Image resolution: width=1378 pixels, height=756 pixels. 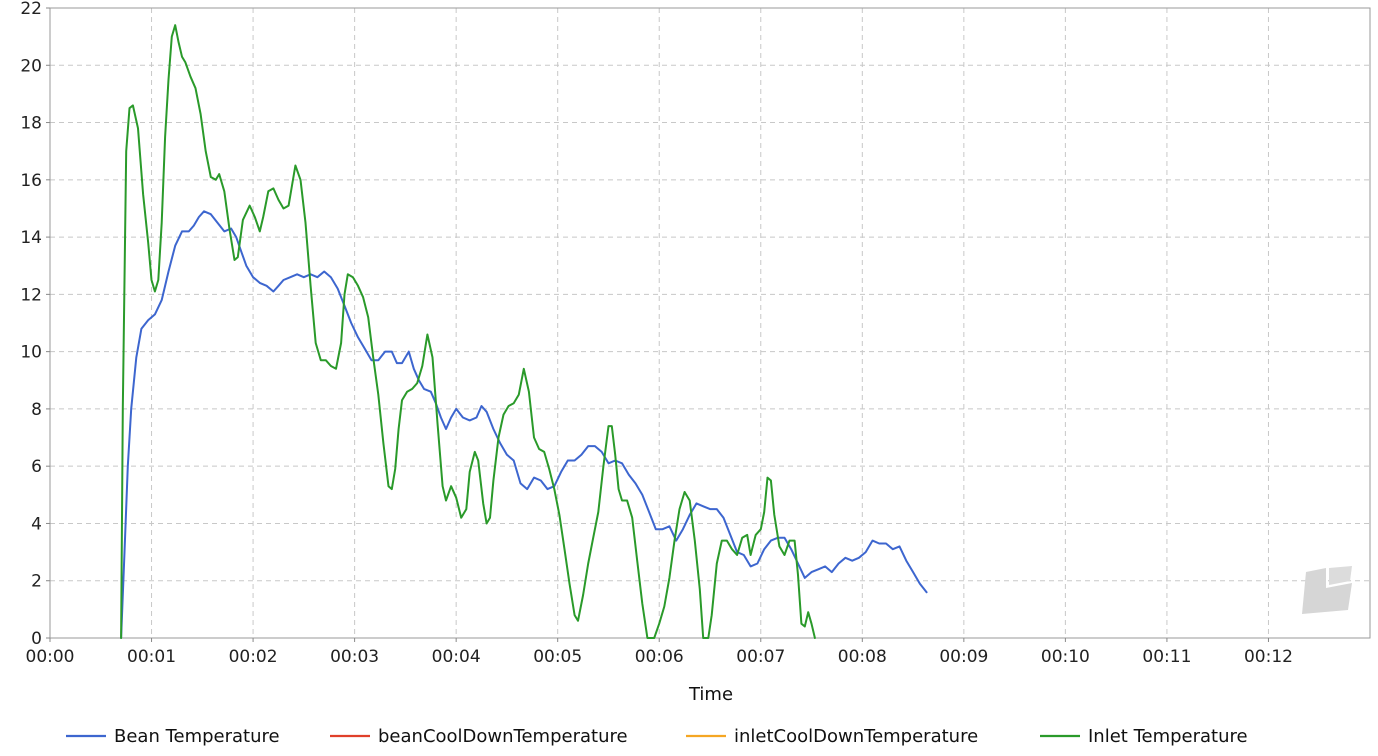 I want to click on x-tick-label: 00:07, so click(x=760, y=657).